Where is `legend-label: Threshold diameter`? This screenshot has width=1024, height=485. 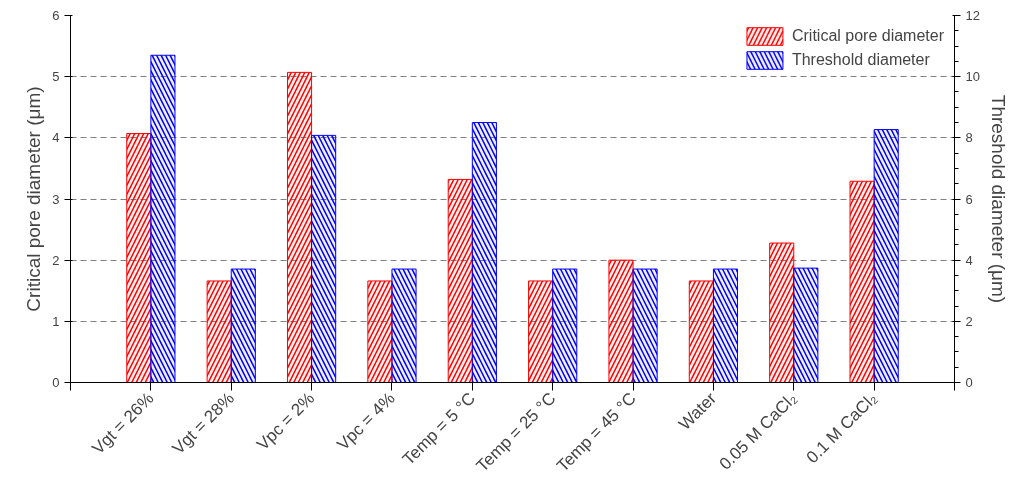 legend-label: Threshold diameter is located at coordinates (860, 60).